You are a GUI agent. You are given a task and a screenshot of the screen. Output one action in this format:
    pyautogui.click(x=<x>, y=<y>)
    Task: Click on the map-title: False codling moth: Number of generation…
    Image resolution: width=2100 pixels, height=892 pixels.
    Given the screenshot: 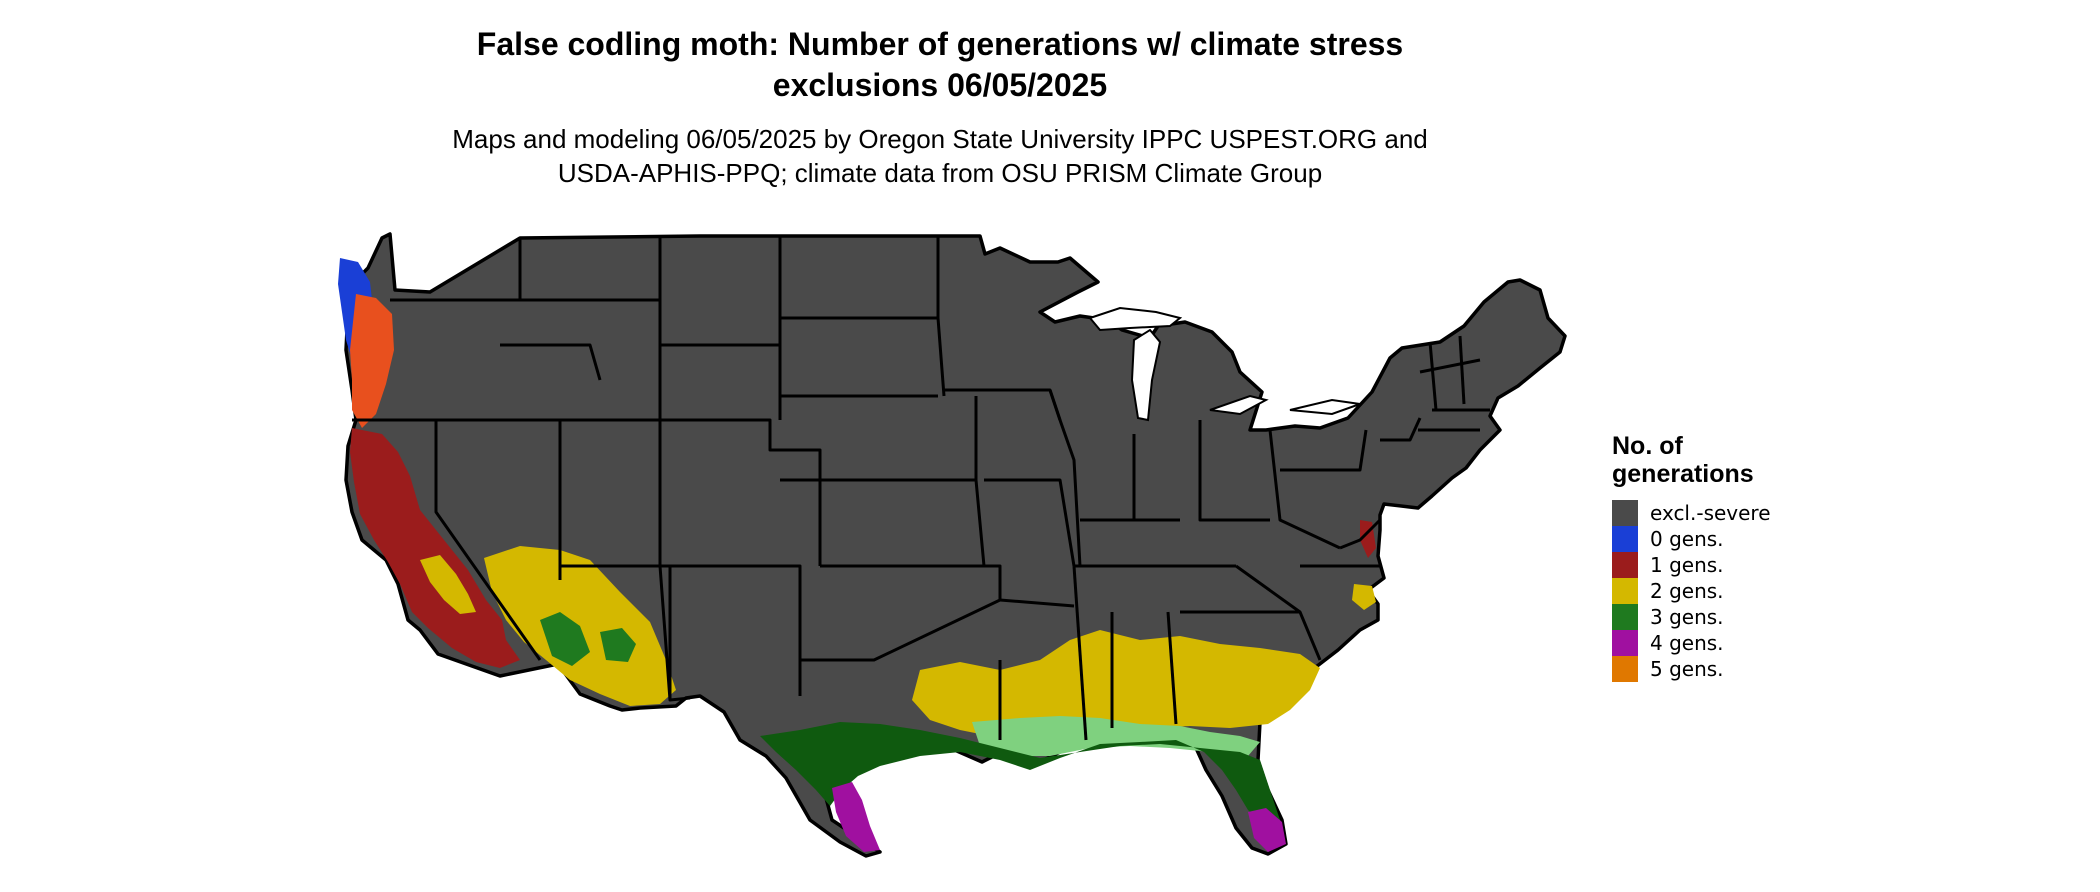 What is the action you would take?
    pyautogui.click(x=940, y=65)
    